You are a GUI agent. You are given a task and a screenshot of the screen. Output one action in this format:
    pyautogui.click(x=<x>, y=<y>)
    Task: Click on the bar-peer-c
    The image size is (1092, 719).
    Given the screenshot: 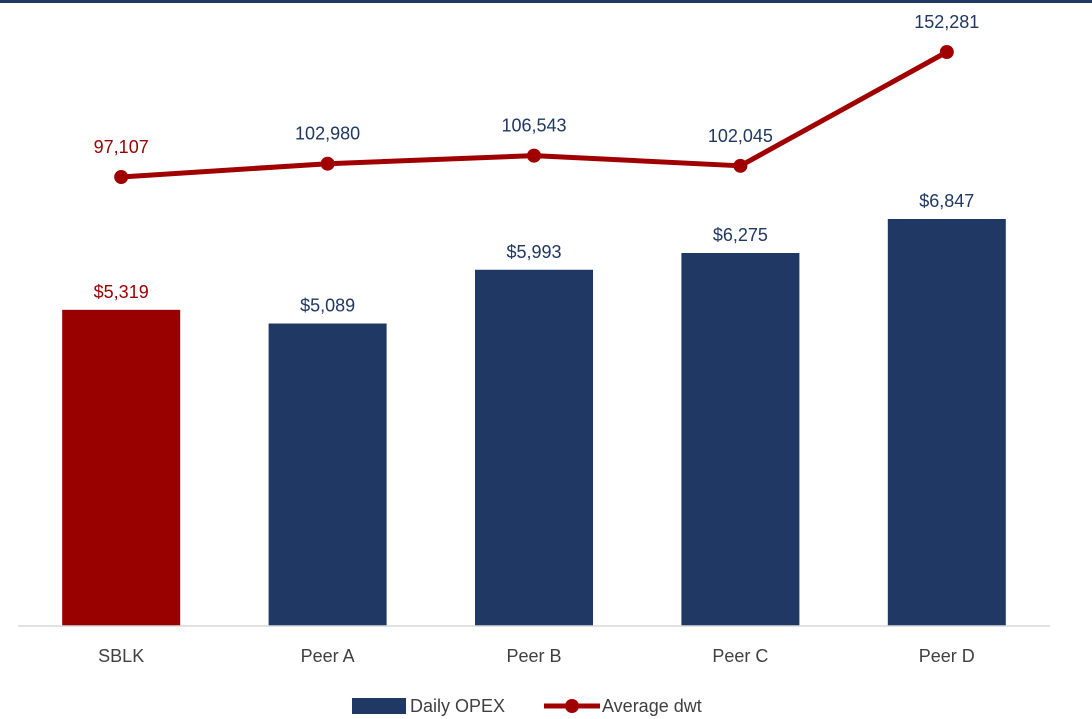 What is the action you would take?
    pyautogui.click(x=740, y=440)
    